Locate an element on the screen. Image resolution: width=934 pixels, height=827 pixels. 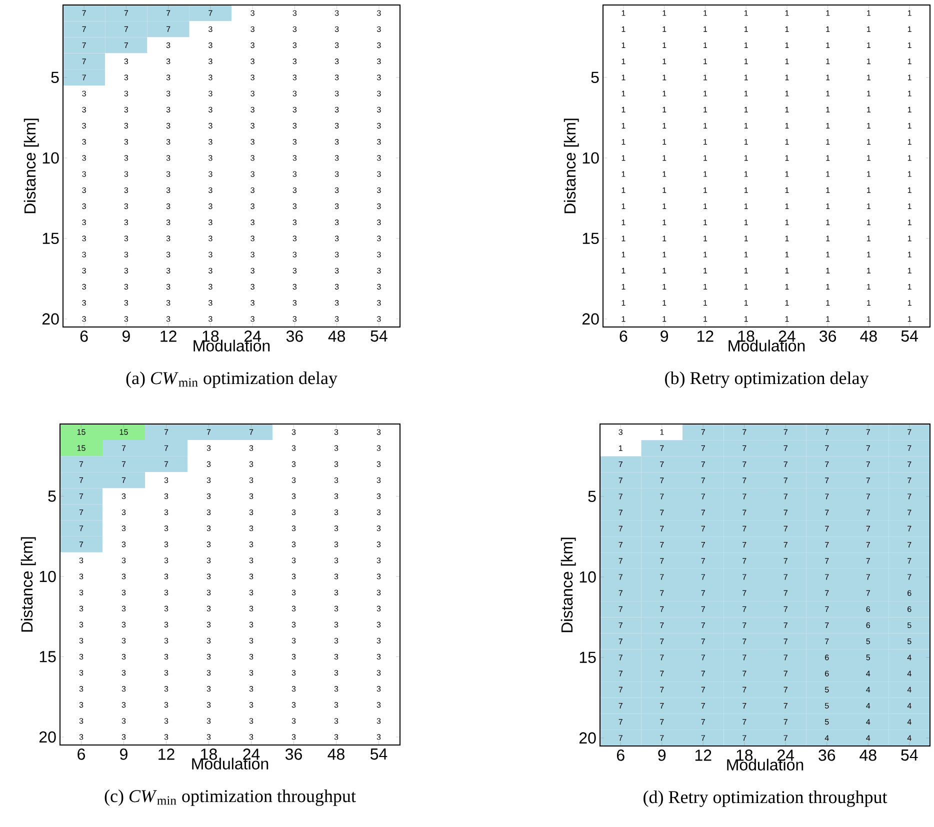
y-axis-title: Distance [km] is located at coordinates (568, 585).